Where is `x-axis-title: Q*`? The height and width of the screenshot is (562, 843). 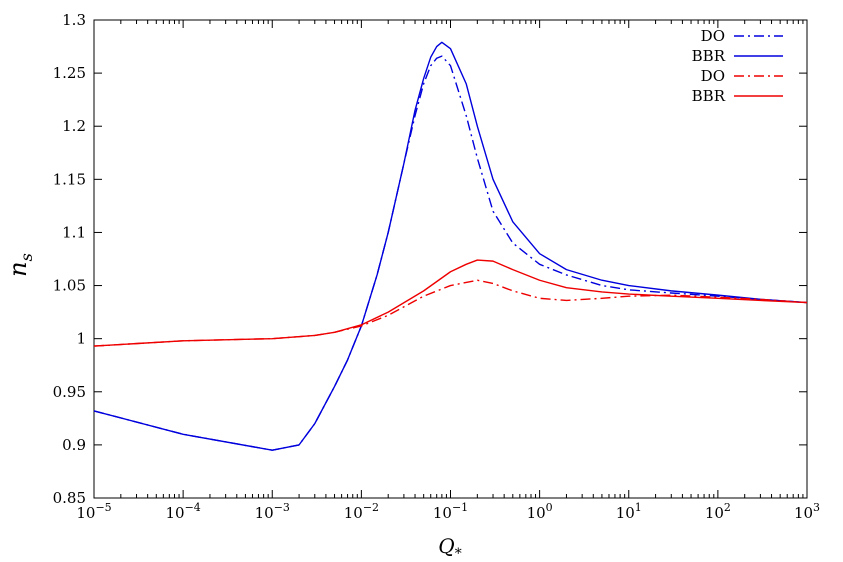 x-axis-title: Q* is located at coordinates (449, 548).